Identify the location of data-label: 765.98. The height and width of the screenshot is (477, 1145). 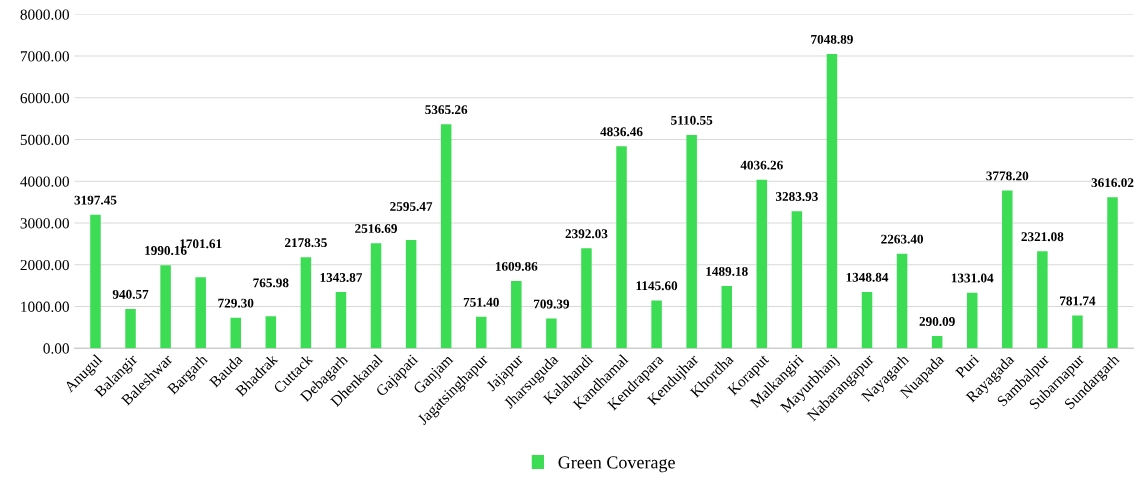
(271, 283).